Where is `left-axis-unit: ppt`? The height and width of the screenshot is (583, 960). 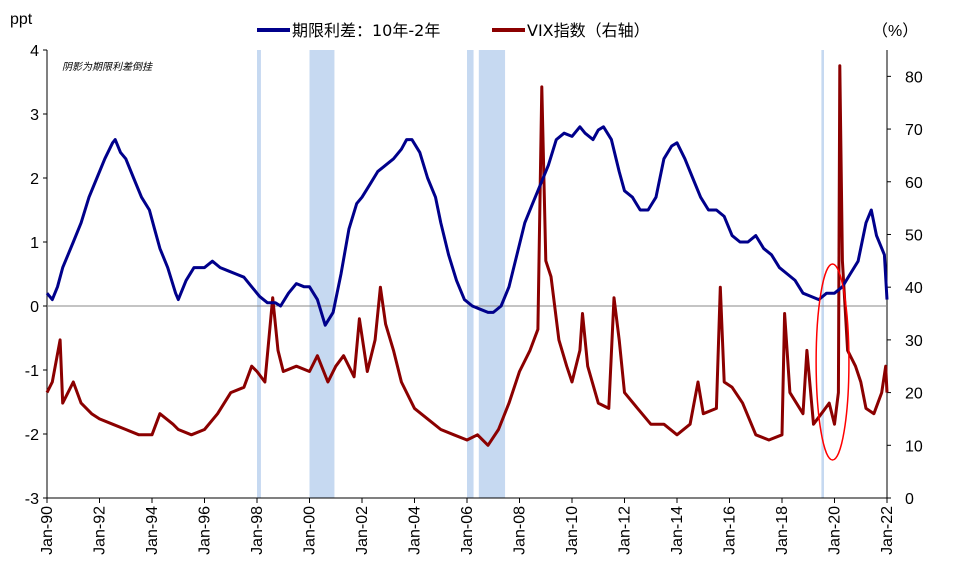 left-axis-unit: ppt is located at coordinates (21, 19).